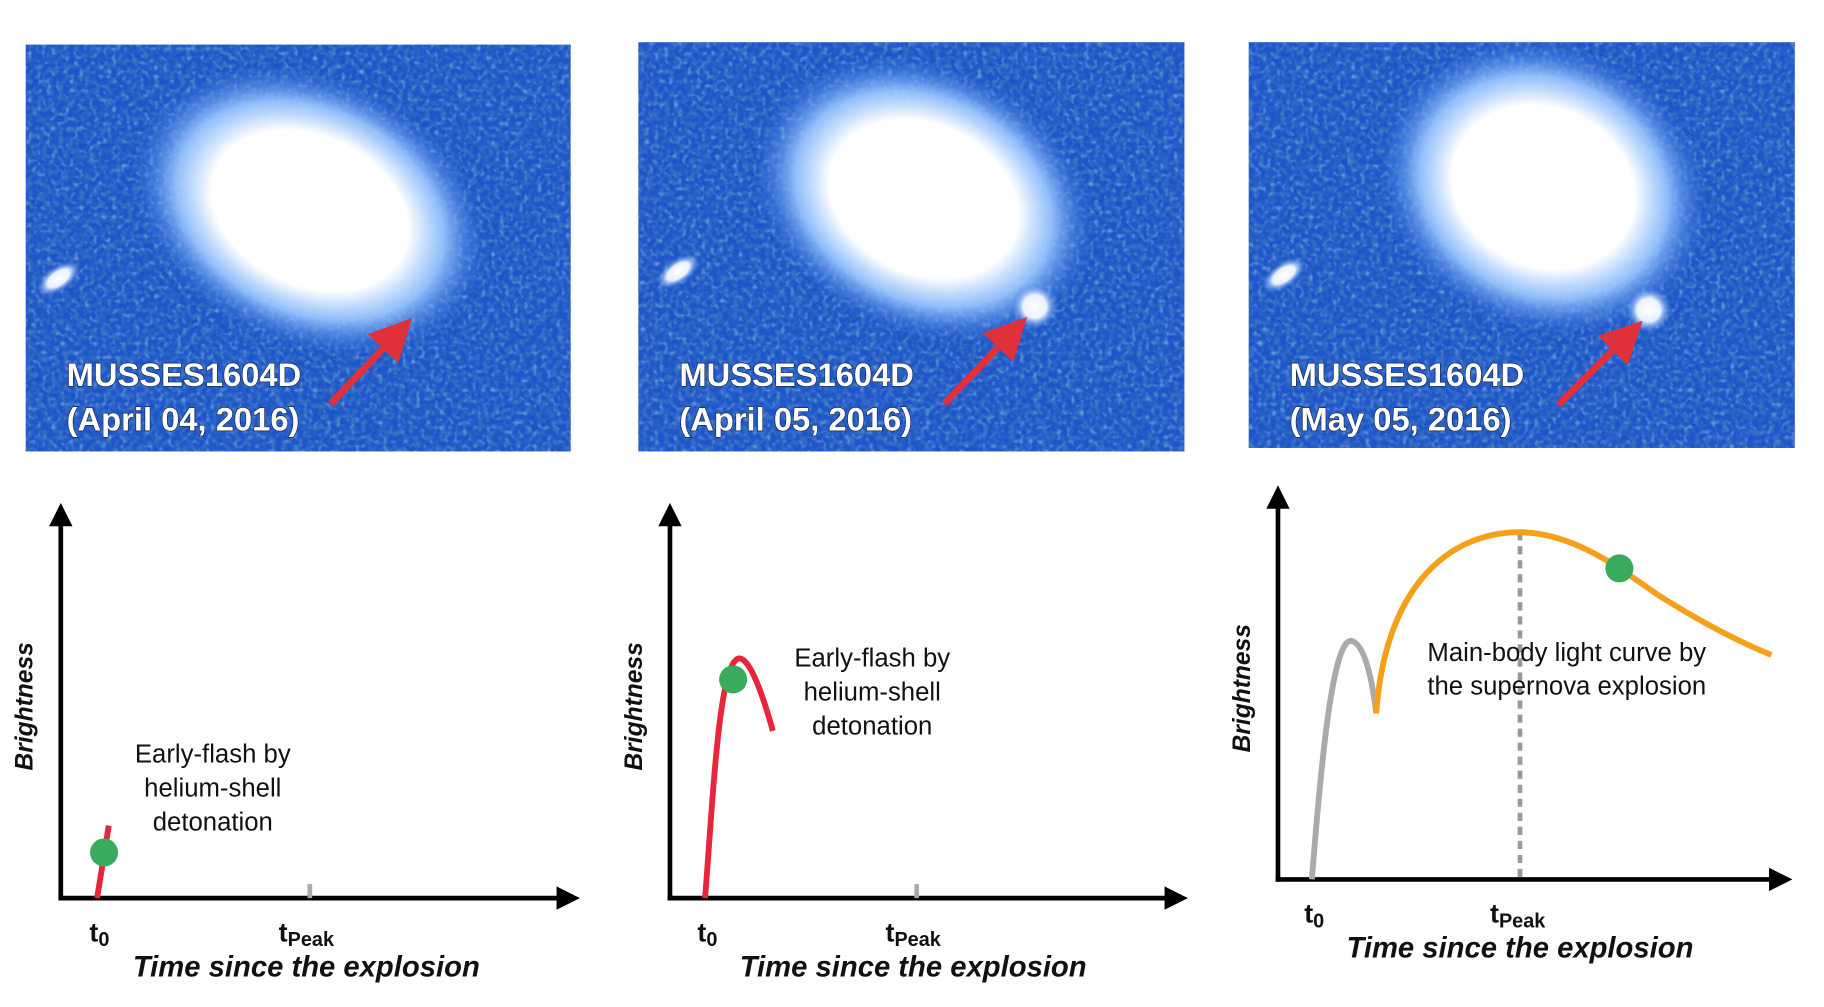 The width and height of the screenshot is (1824, 1007). I want to click on annotation: Main-body light curve by, so click(1566, 653).